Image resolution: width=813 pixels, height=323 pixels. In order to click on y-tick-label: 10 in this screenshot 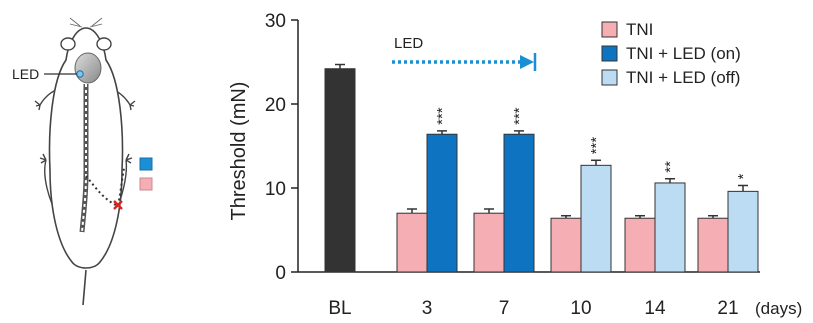, I will do `click(275, 189)`.